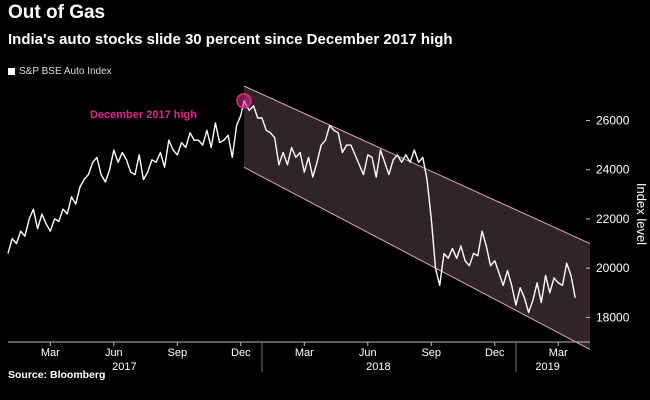 Image resolution: width=650 pixels, height=400 pixels. I want to click on peak-annotation-label: December 2017 high, so click(143, 115).